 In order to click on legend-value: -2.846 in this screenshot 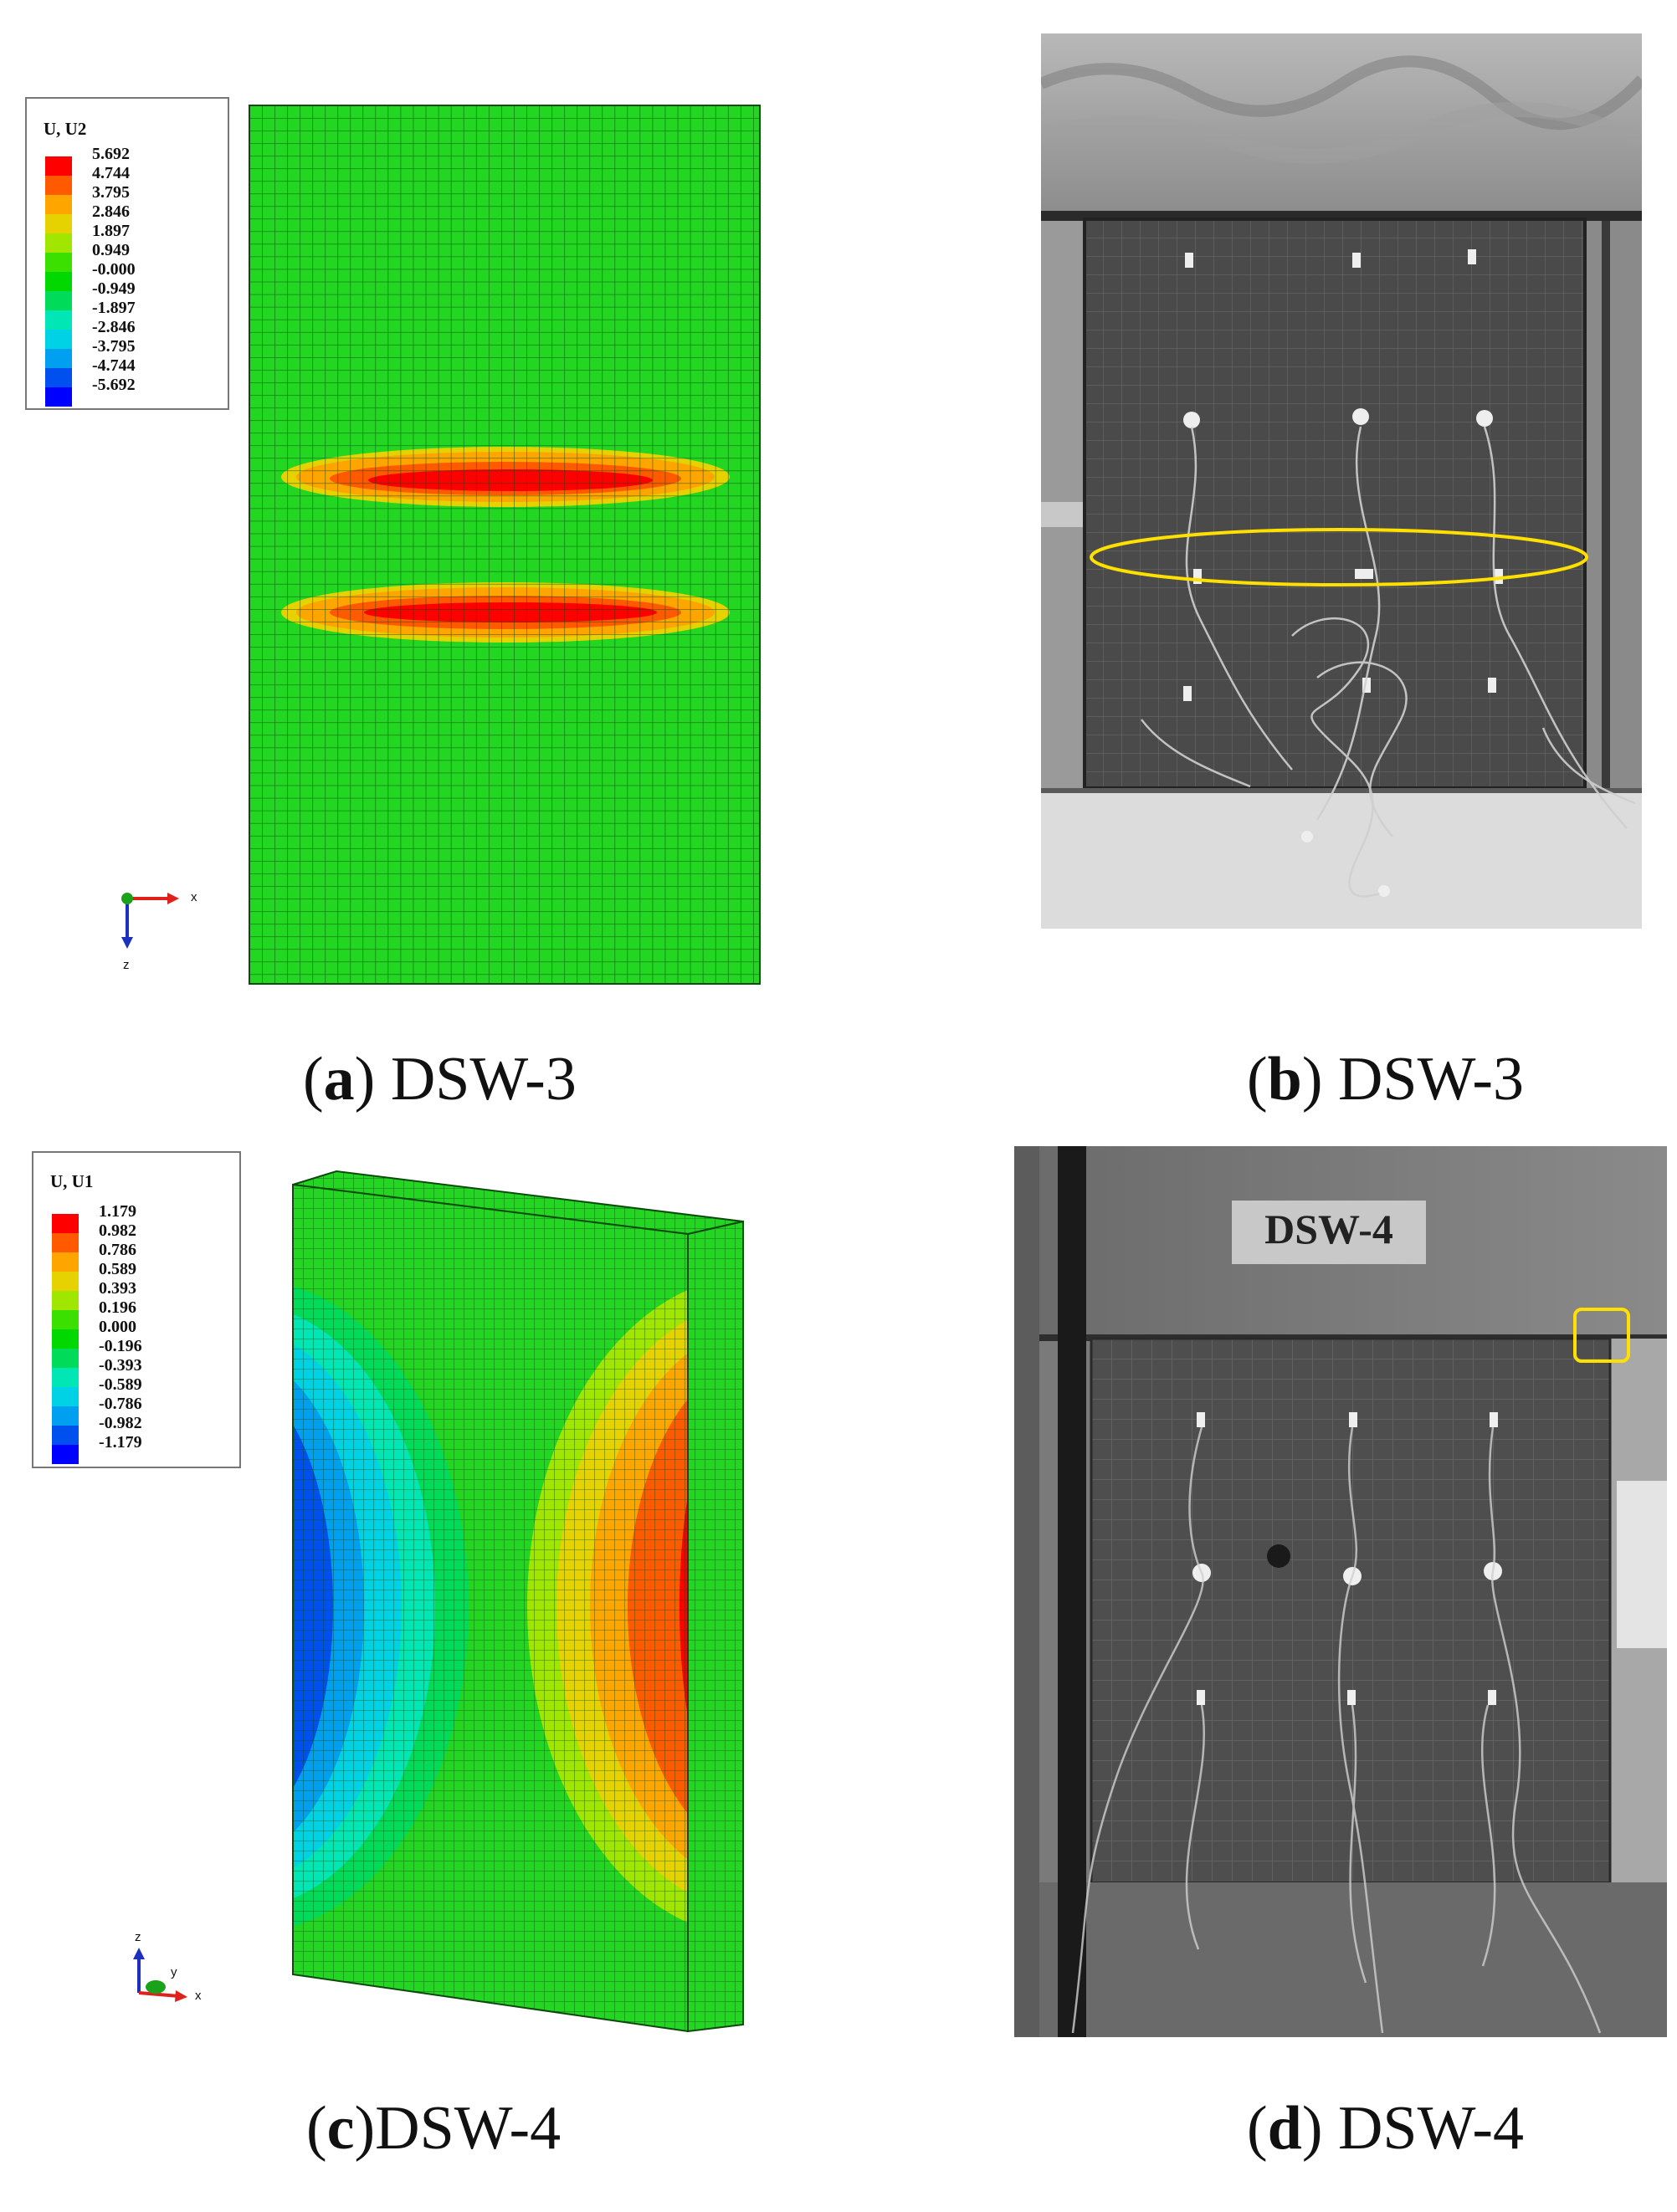, I will do `click(114, 327)`.